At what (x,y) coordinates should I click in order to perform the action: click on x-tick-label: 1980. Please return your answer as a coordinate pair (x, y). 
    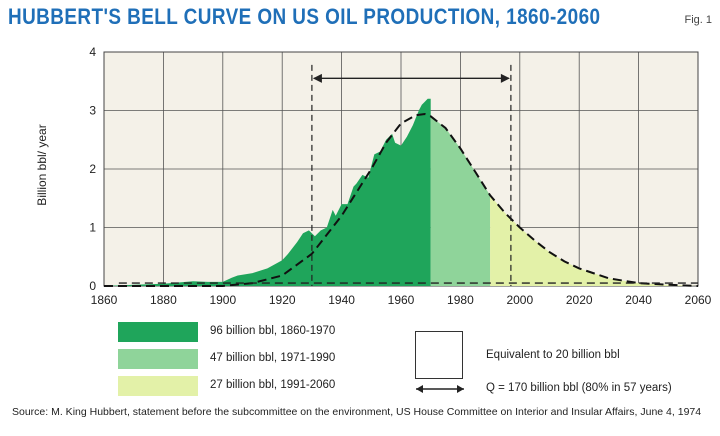
    Looking at the image, I should click on (460, 300).